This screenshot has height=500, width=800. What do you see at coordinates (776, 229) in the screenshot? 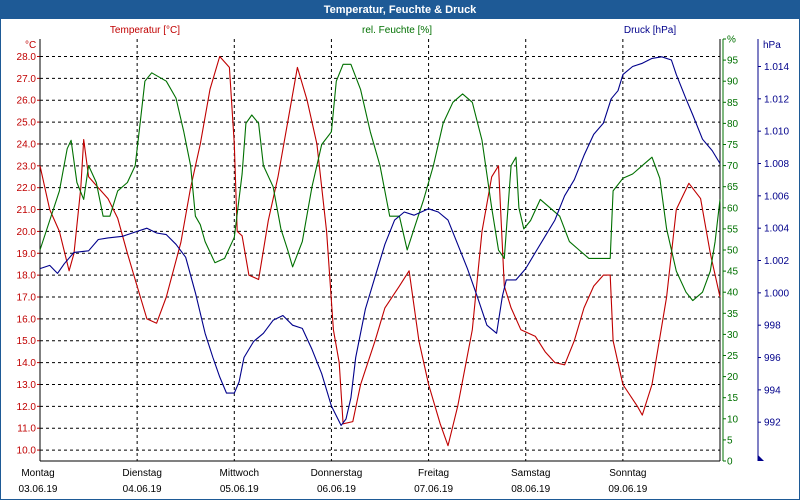
I see `pressure-tick-label: 1.004` at bounding box center [776, 229].